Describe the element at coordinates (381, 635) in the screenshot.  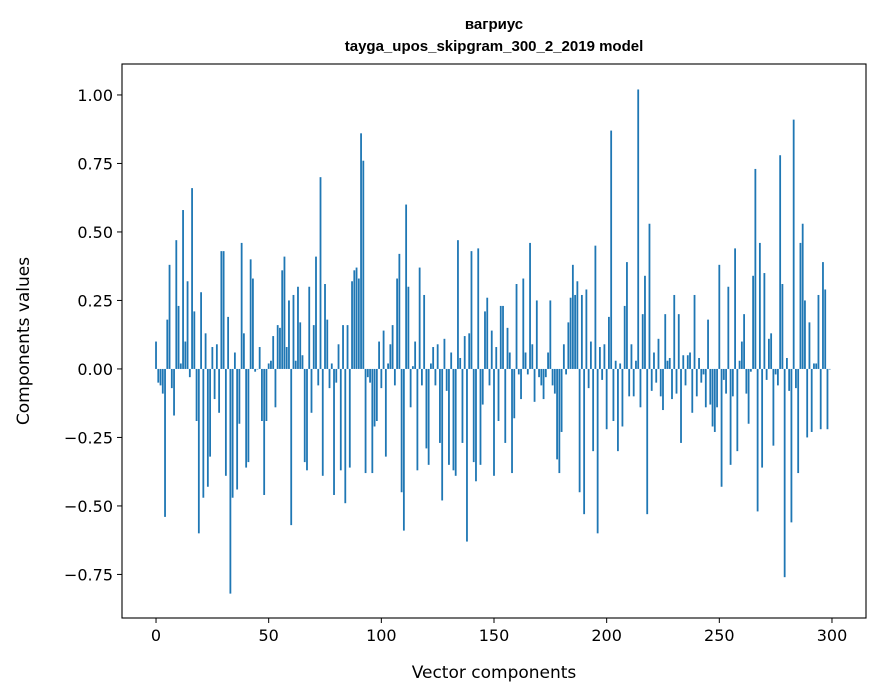
I see `x-tick-label: 100` at that location.